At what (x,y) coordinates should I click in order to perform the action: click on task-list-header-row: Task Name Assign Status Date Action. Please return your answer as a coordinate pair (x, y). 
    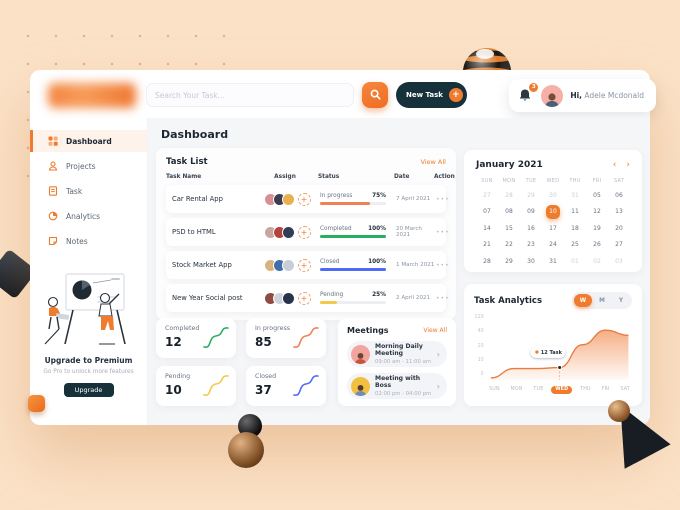
    Looking at the image, I should click on (310, 177).